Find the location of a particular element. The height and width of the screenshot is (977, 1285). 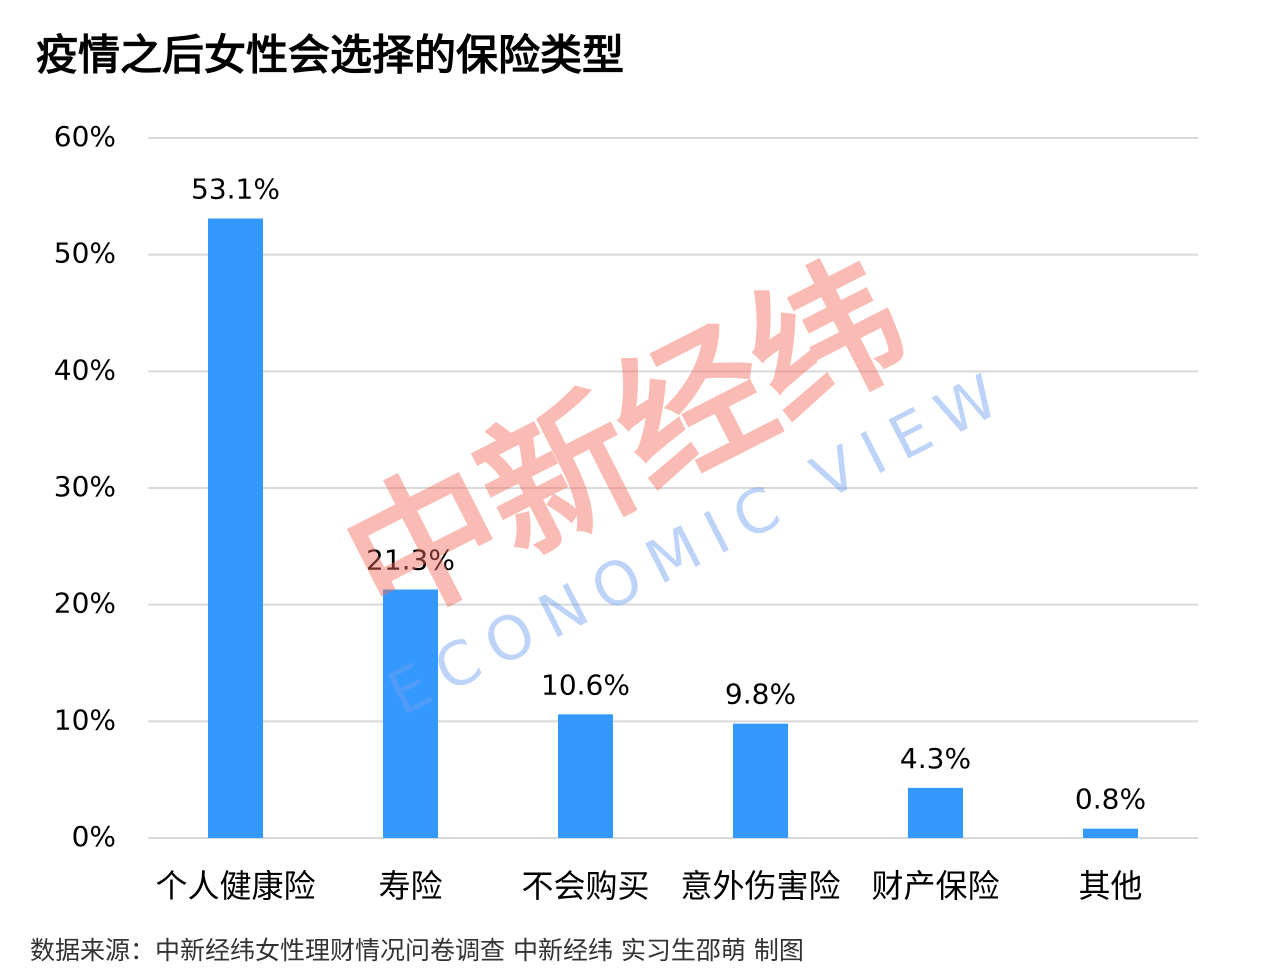

y-tick-label: 40% is located at coordinates (85, 369).